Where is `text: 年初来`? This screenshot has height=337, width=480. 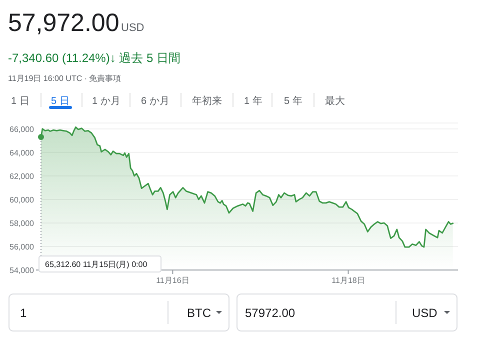 text: 年初来 is located at coordinates (207, 101).